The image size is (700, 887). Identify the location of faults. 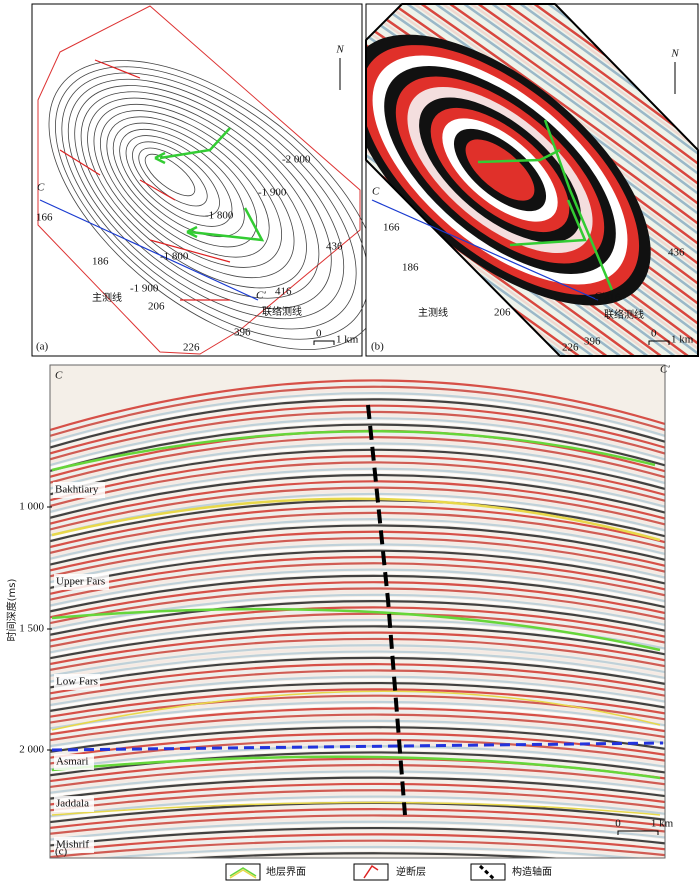
(145, 180).